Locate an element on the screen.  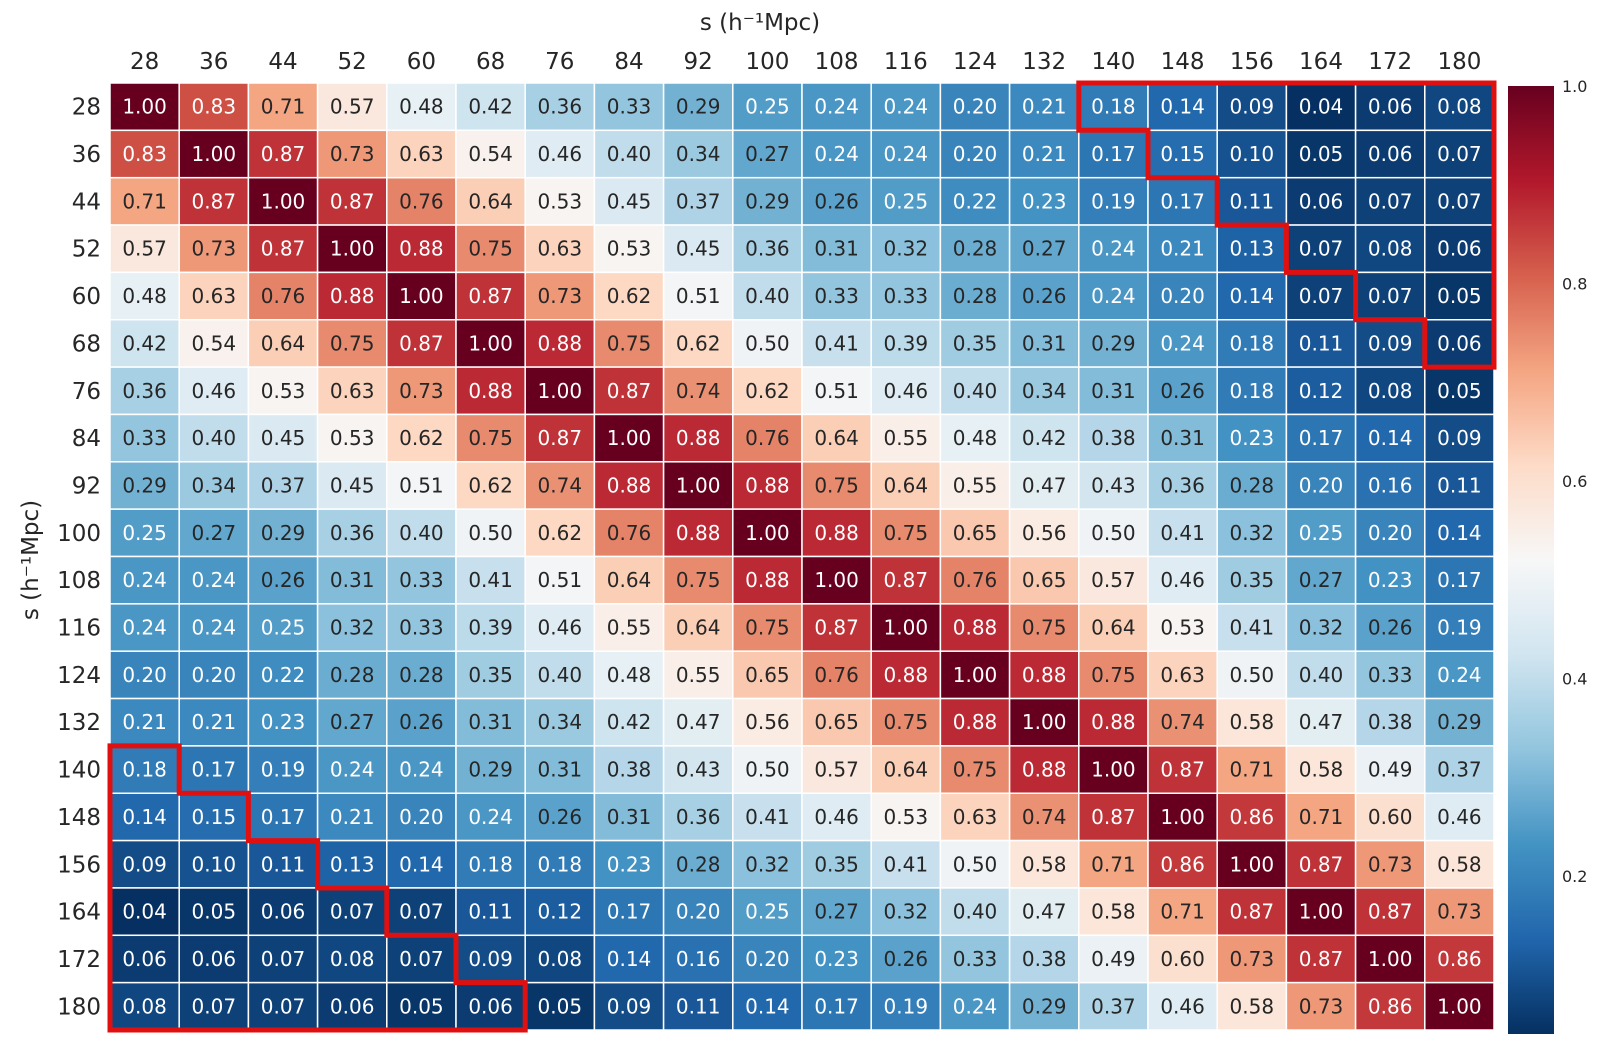
cell-value-label: 0.11 is located at coordinates (698, 1006).